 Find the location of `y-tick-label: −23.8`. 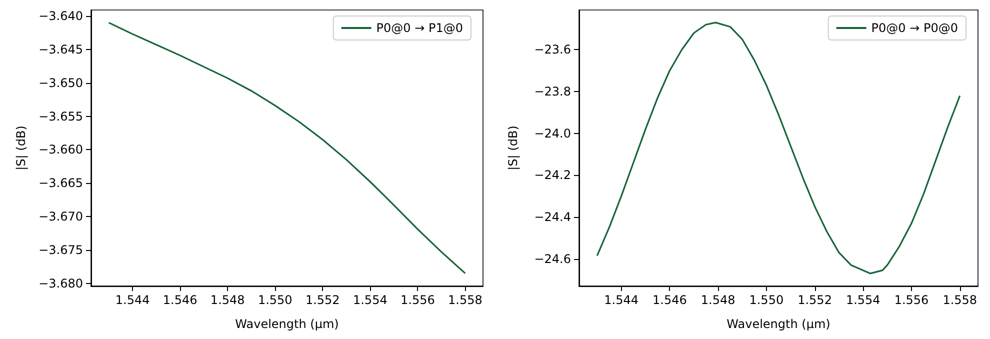

y-tick-label: −23.8 is located at coordinates (552, 91).